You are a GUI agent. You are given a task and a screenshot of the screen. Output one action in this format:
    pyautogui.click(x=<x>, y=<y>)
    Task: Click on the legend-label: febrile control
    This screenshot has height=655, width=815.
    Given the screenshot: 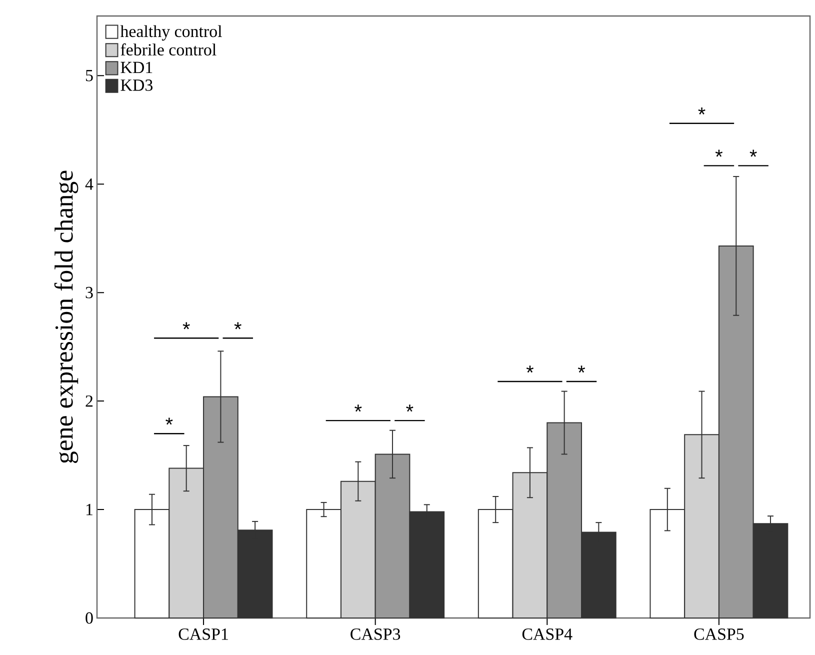 What is the action you would take?
    pyautogui.click(x=168, y=49)
    